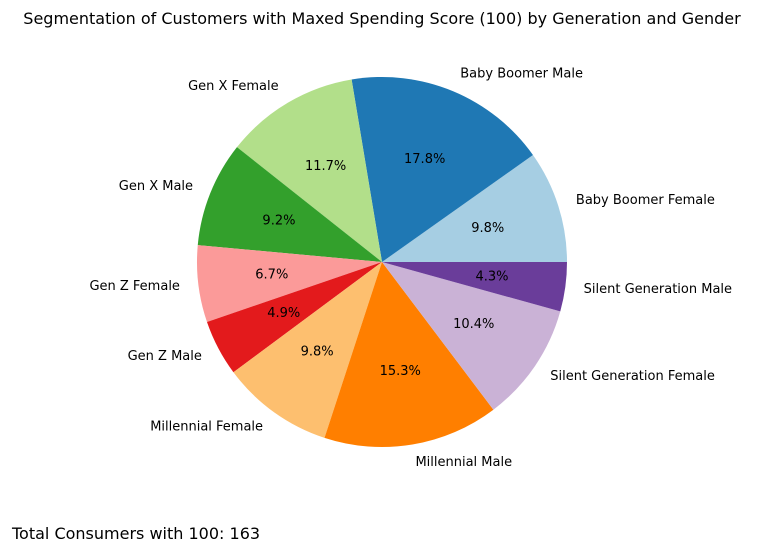  What do you see at coordinates (136, 533) in the screenshot?
I see `total-consumers-annotation: Total Consumers with 100: 163` at bounding box center [136, 533].